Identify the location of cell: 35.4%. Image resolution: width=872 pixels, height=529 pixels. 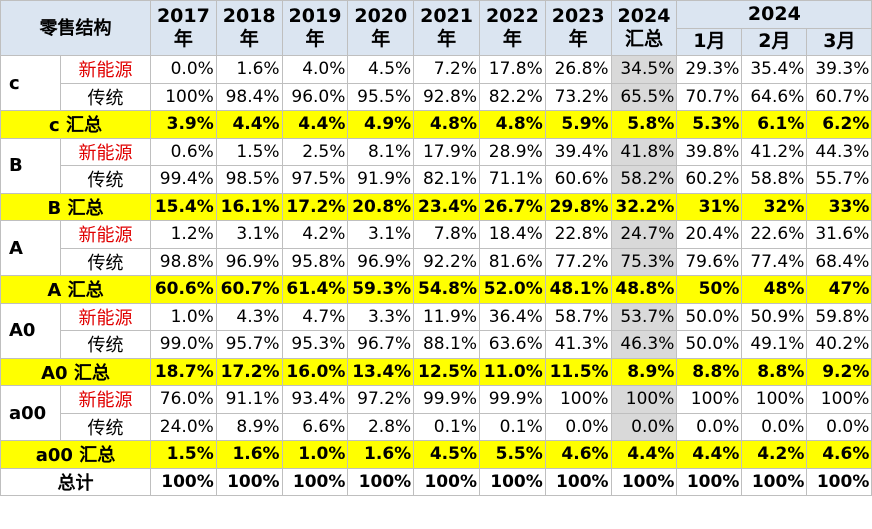
(774, 69).